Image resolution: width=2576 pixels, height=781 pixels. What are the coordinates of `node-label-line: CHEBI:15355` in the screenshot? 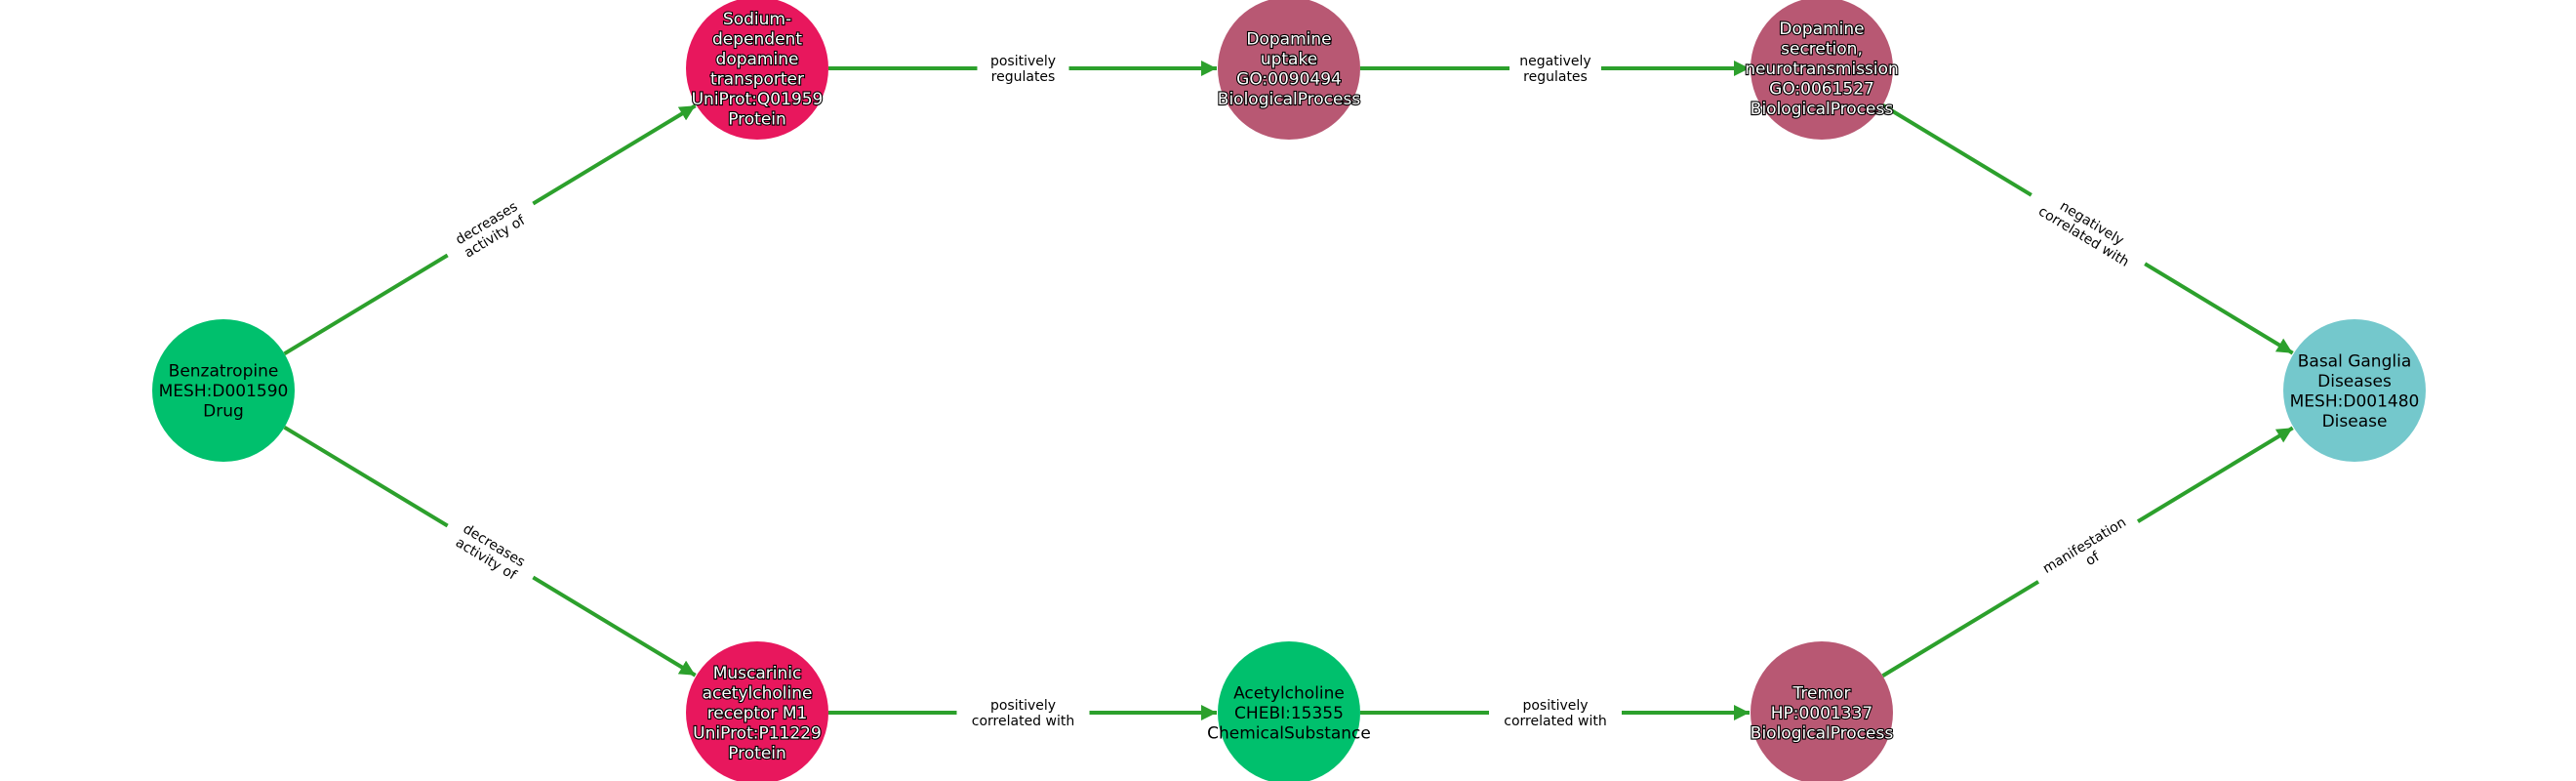 It's located at (1289, 713).